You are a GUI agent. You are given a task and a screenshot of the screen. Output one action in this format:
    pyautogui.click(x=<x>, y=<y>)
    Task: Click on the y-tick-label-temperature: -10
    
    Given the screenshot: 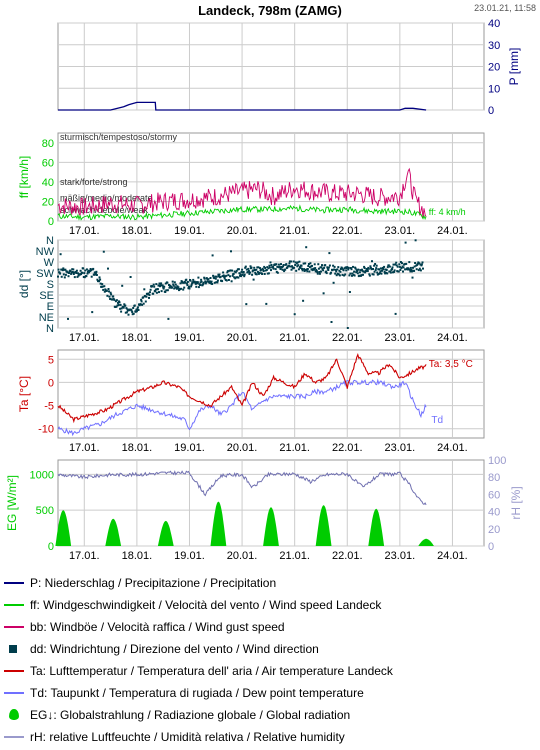 What is the action you would take?
    pyautogui.click(x=46, y=430)
    